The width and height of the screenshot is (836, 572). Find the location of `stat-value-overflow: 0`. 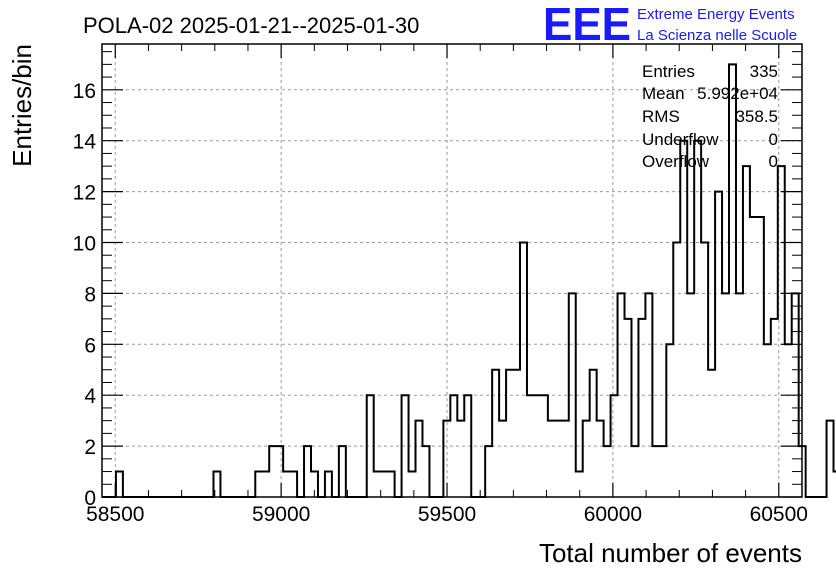

stat-value-overflow: 0 is located at coordinates (773, 161).